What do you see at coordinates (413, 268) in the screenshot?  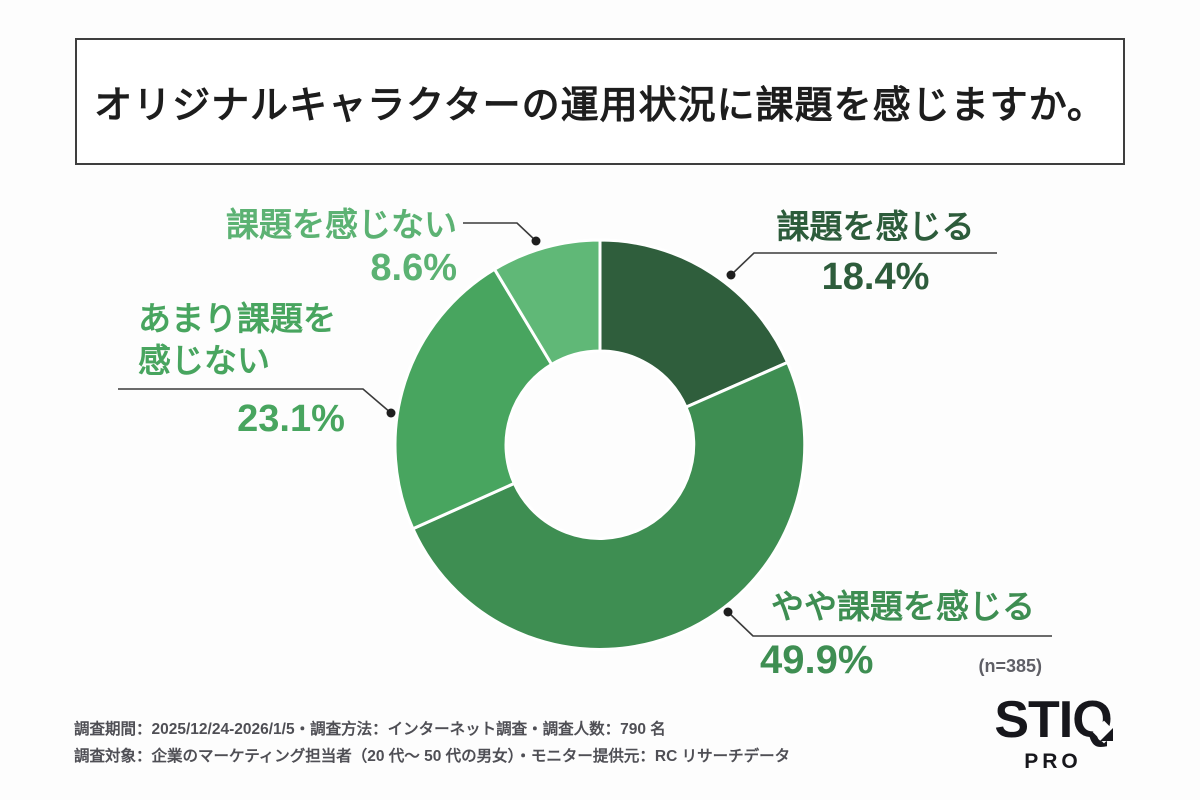 I see `callout-pct-kanjinai: 8.6%` at bounding box center [413, 268].